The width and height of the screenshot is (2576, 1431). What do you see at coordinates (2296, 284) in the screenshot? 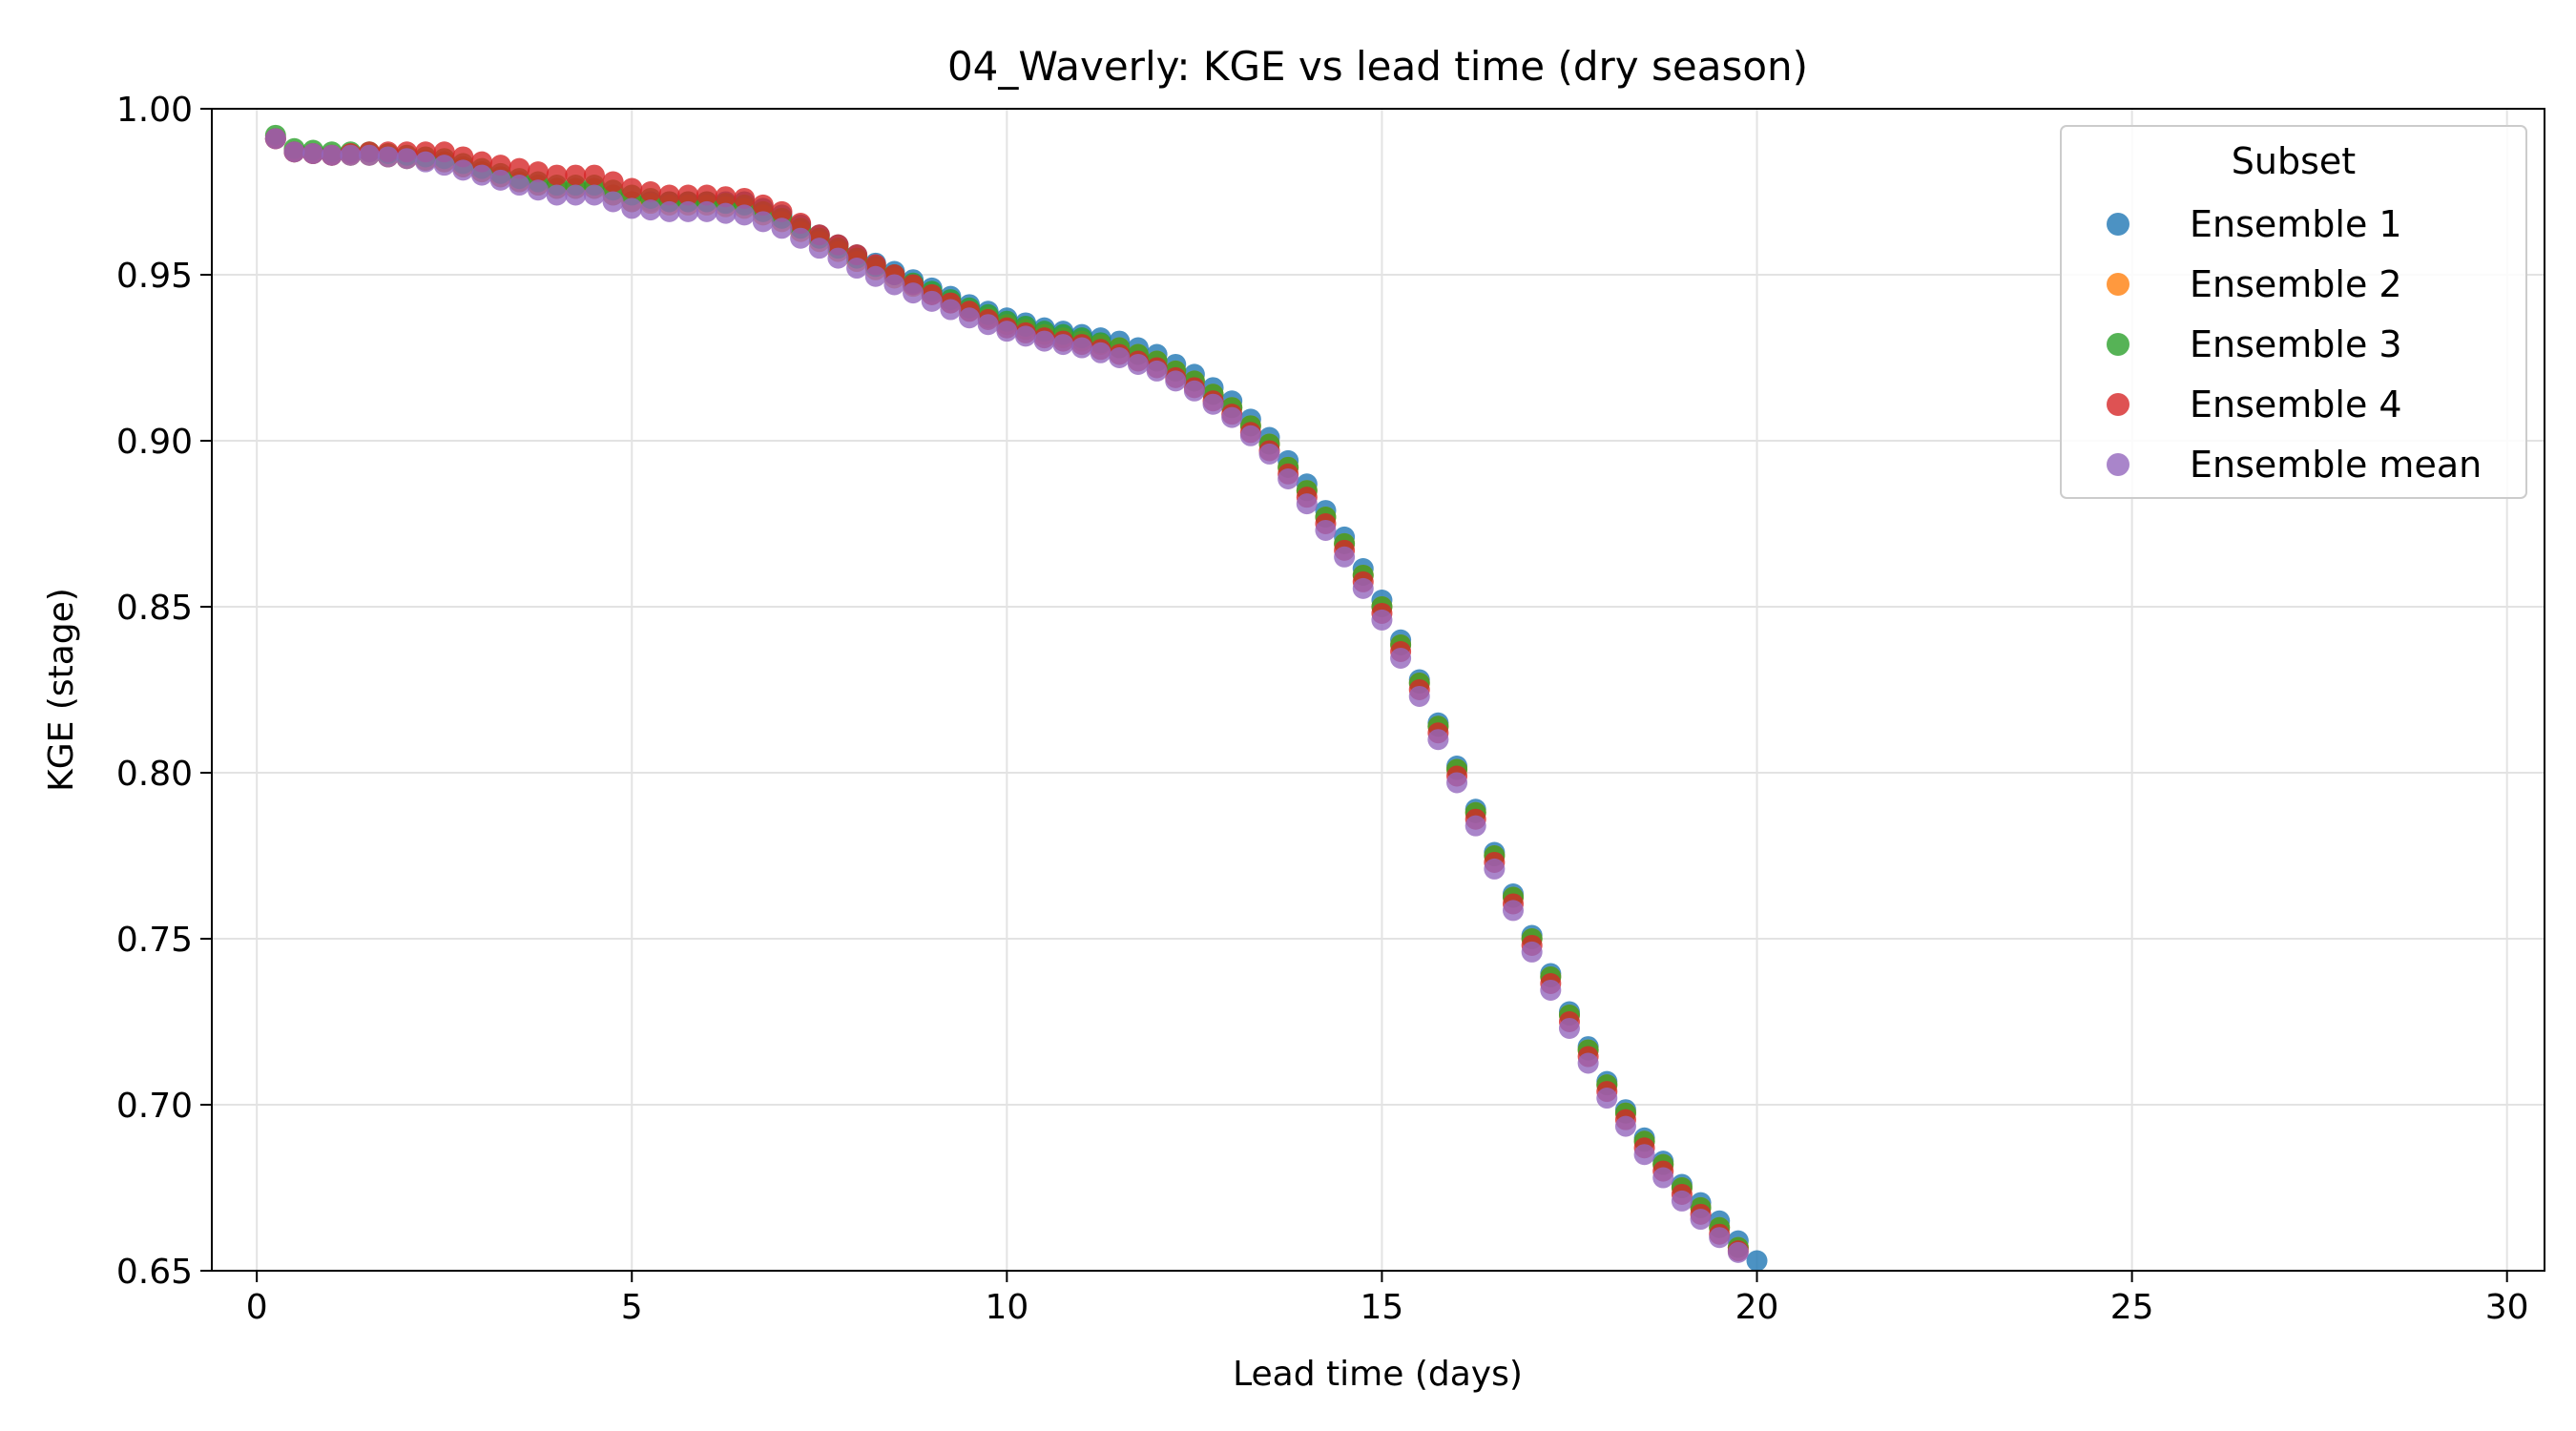
I see `legend-label: Ensemble 2` at bounding box center [2296, 284].